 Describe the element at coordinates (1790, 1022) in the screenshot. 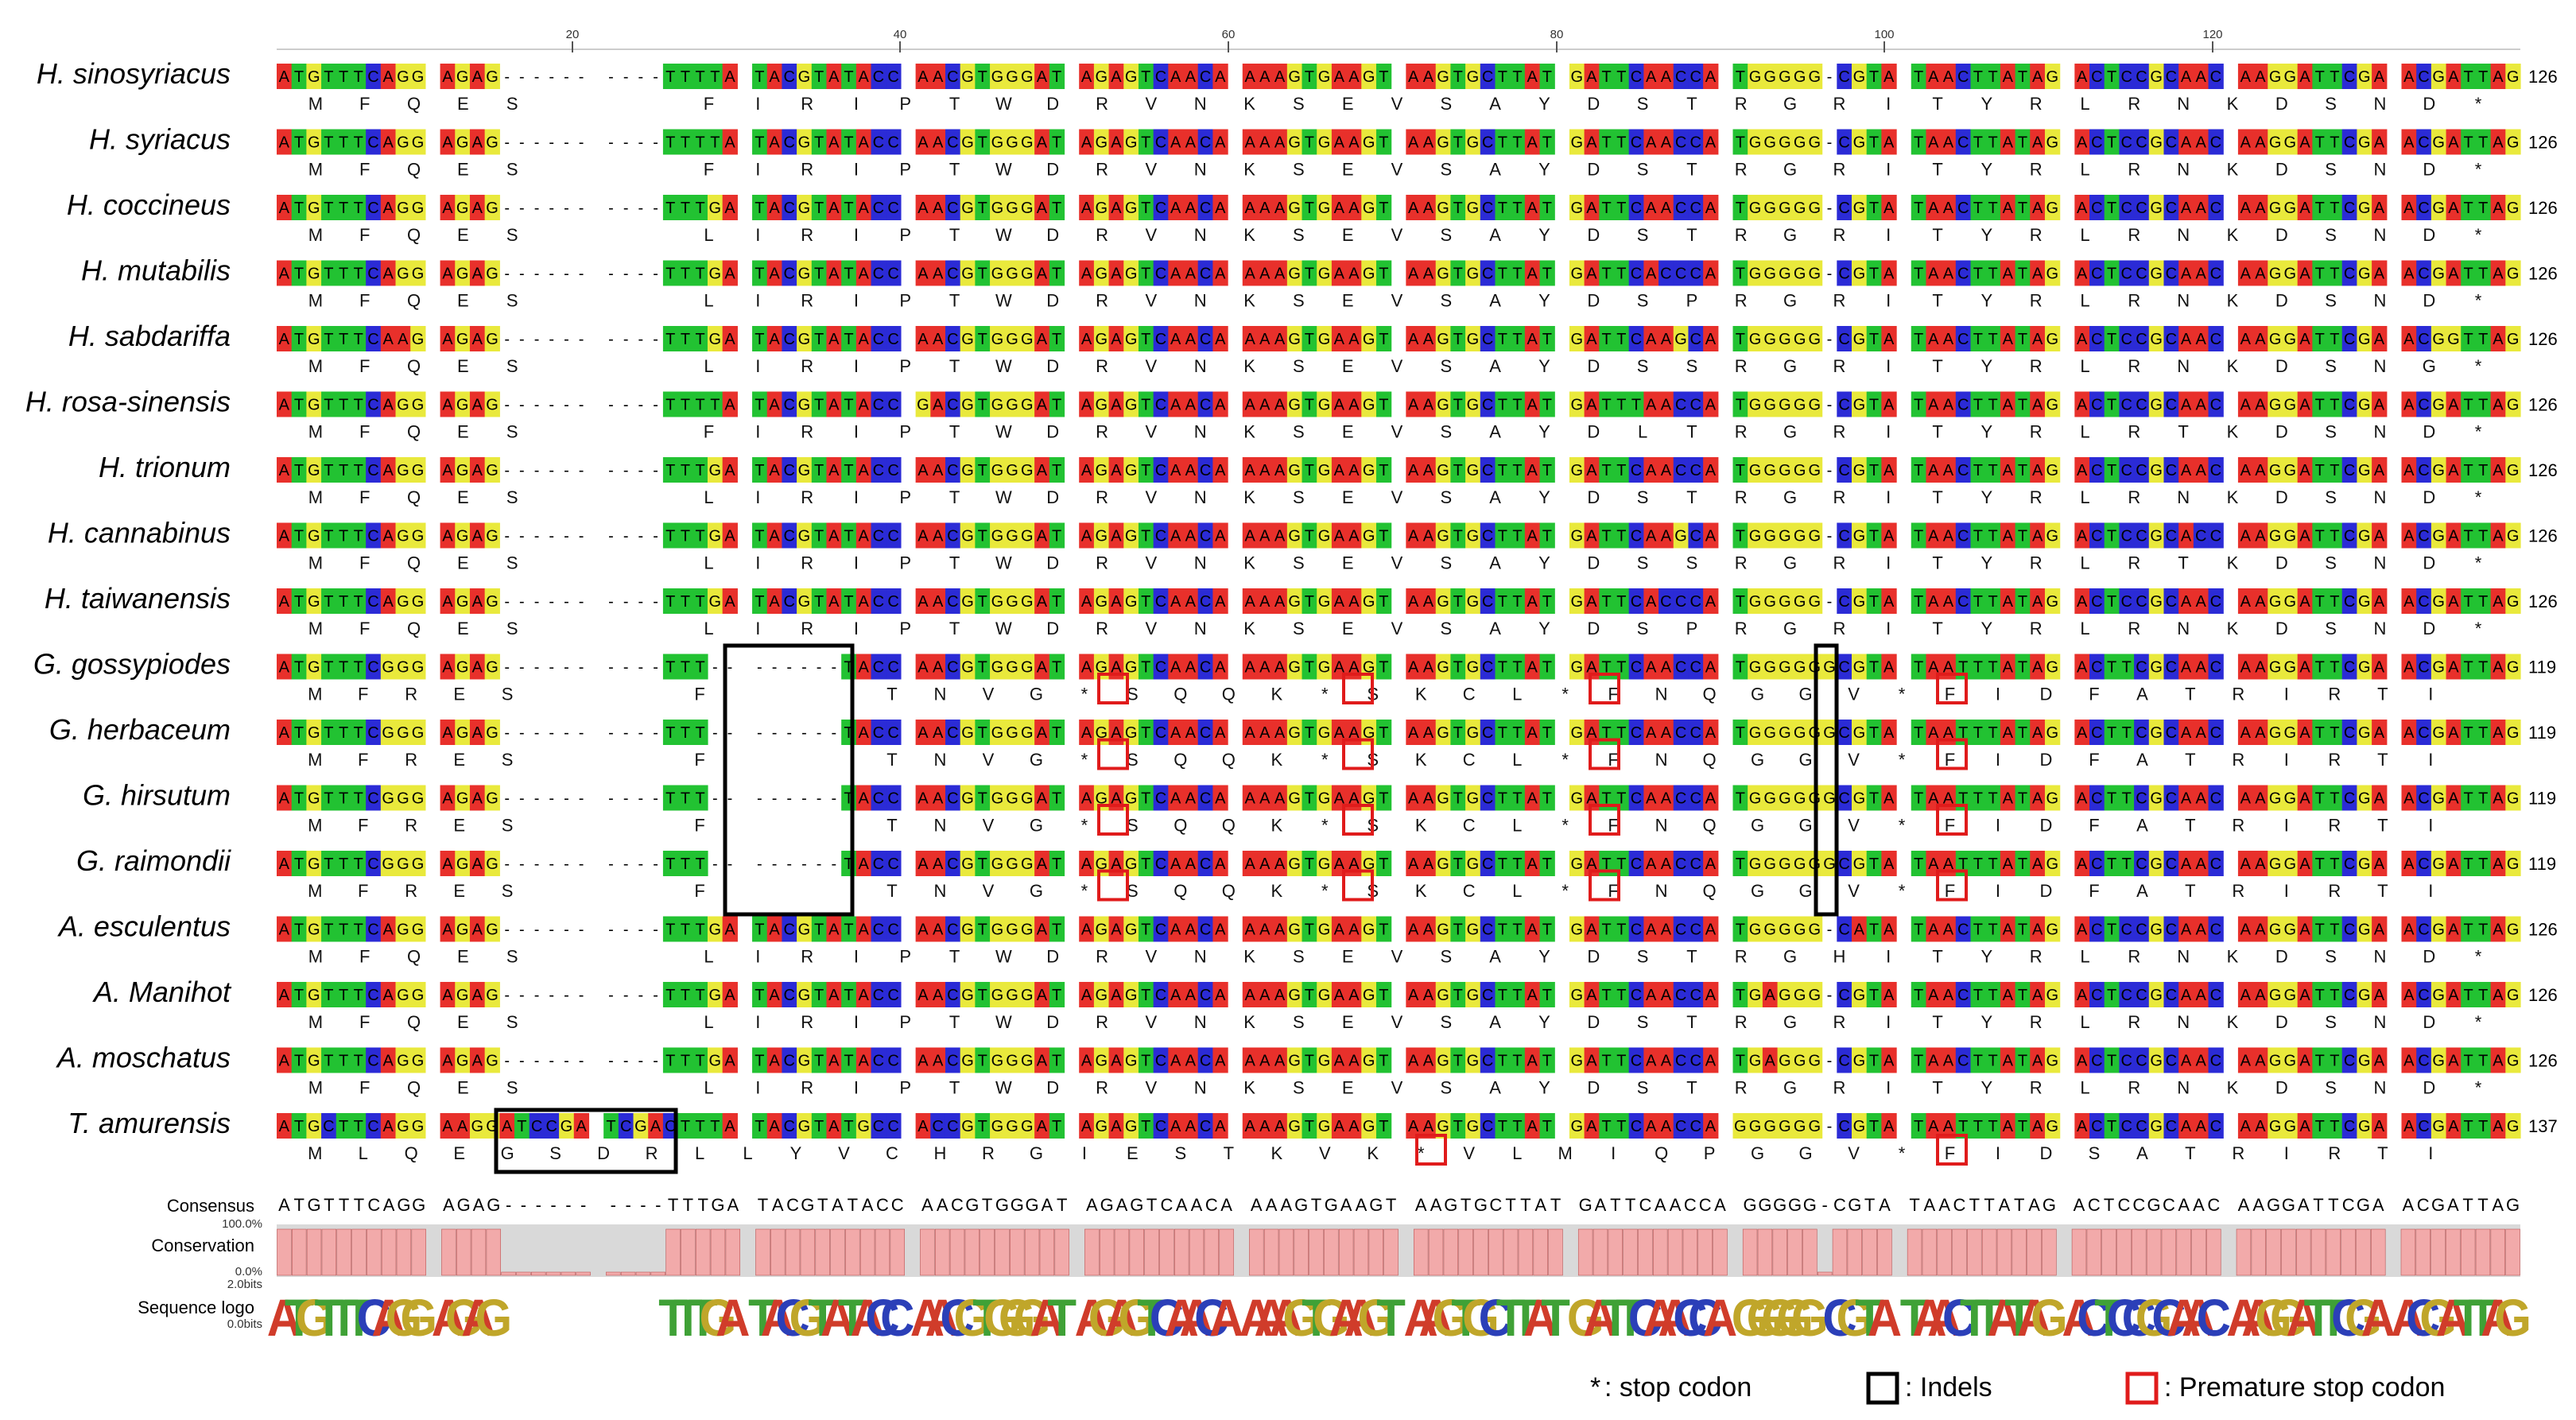

I see `amino-acid: G` at that location.